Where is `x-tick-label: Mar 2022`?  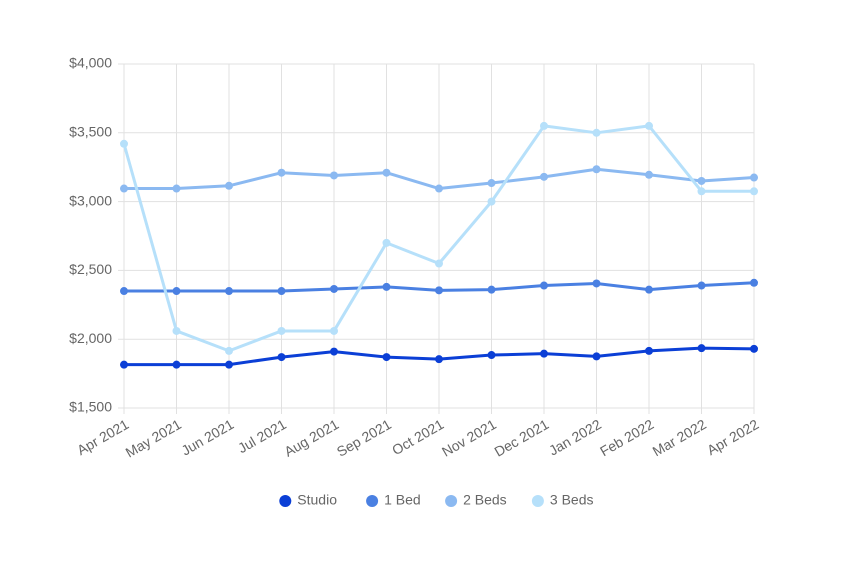
x-tick-label: Mar 2022 is located at coordinates (679, 438).